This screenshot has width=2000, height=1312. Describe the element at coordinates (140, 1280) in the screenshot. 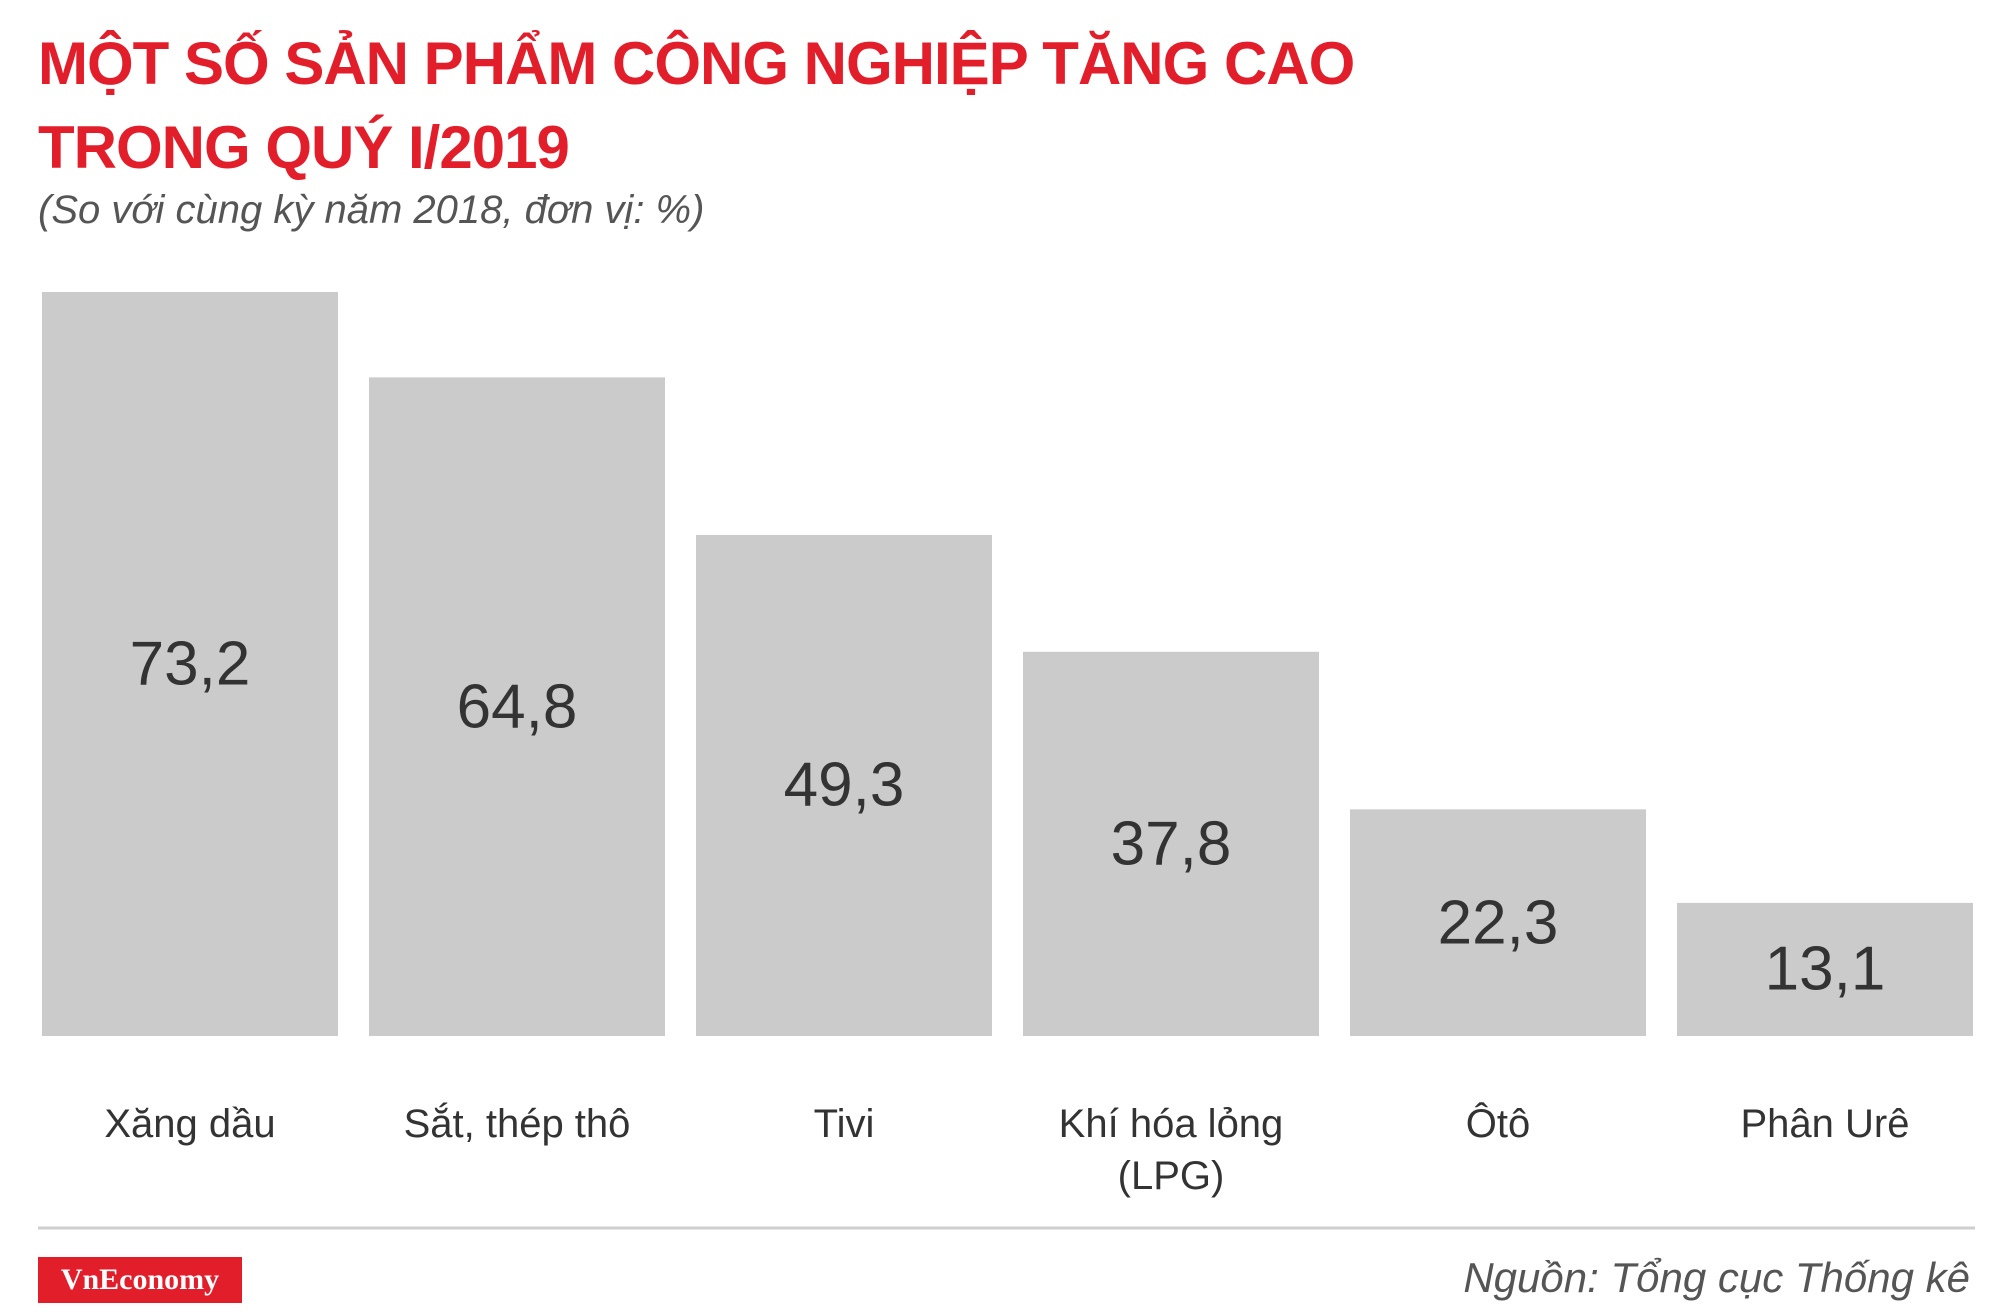

I see `logo: VnEconomy` at that location.